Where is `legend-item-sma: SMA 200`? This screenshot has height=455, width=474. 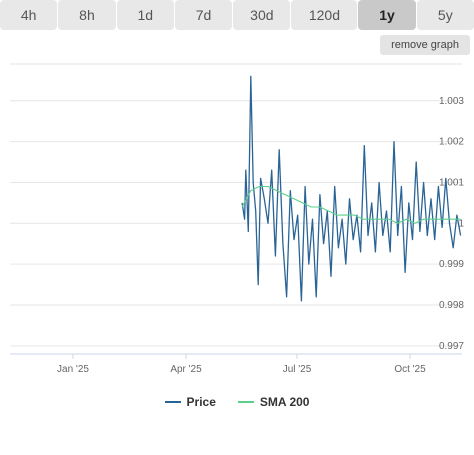
legend-item-sma: SMA 200 is located at coordinates (273, 402).